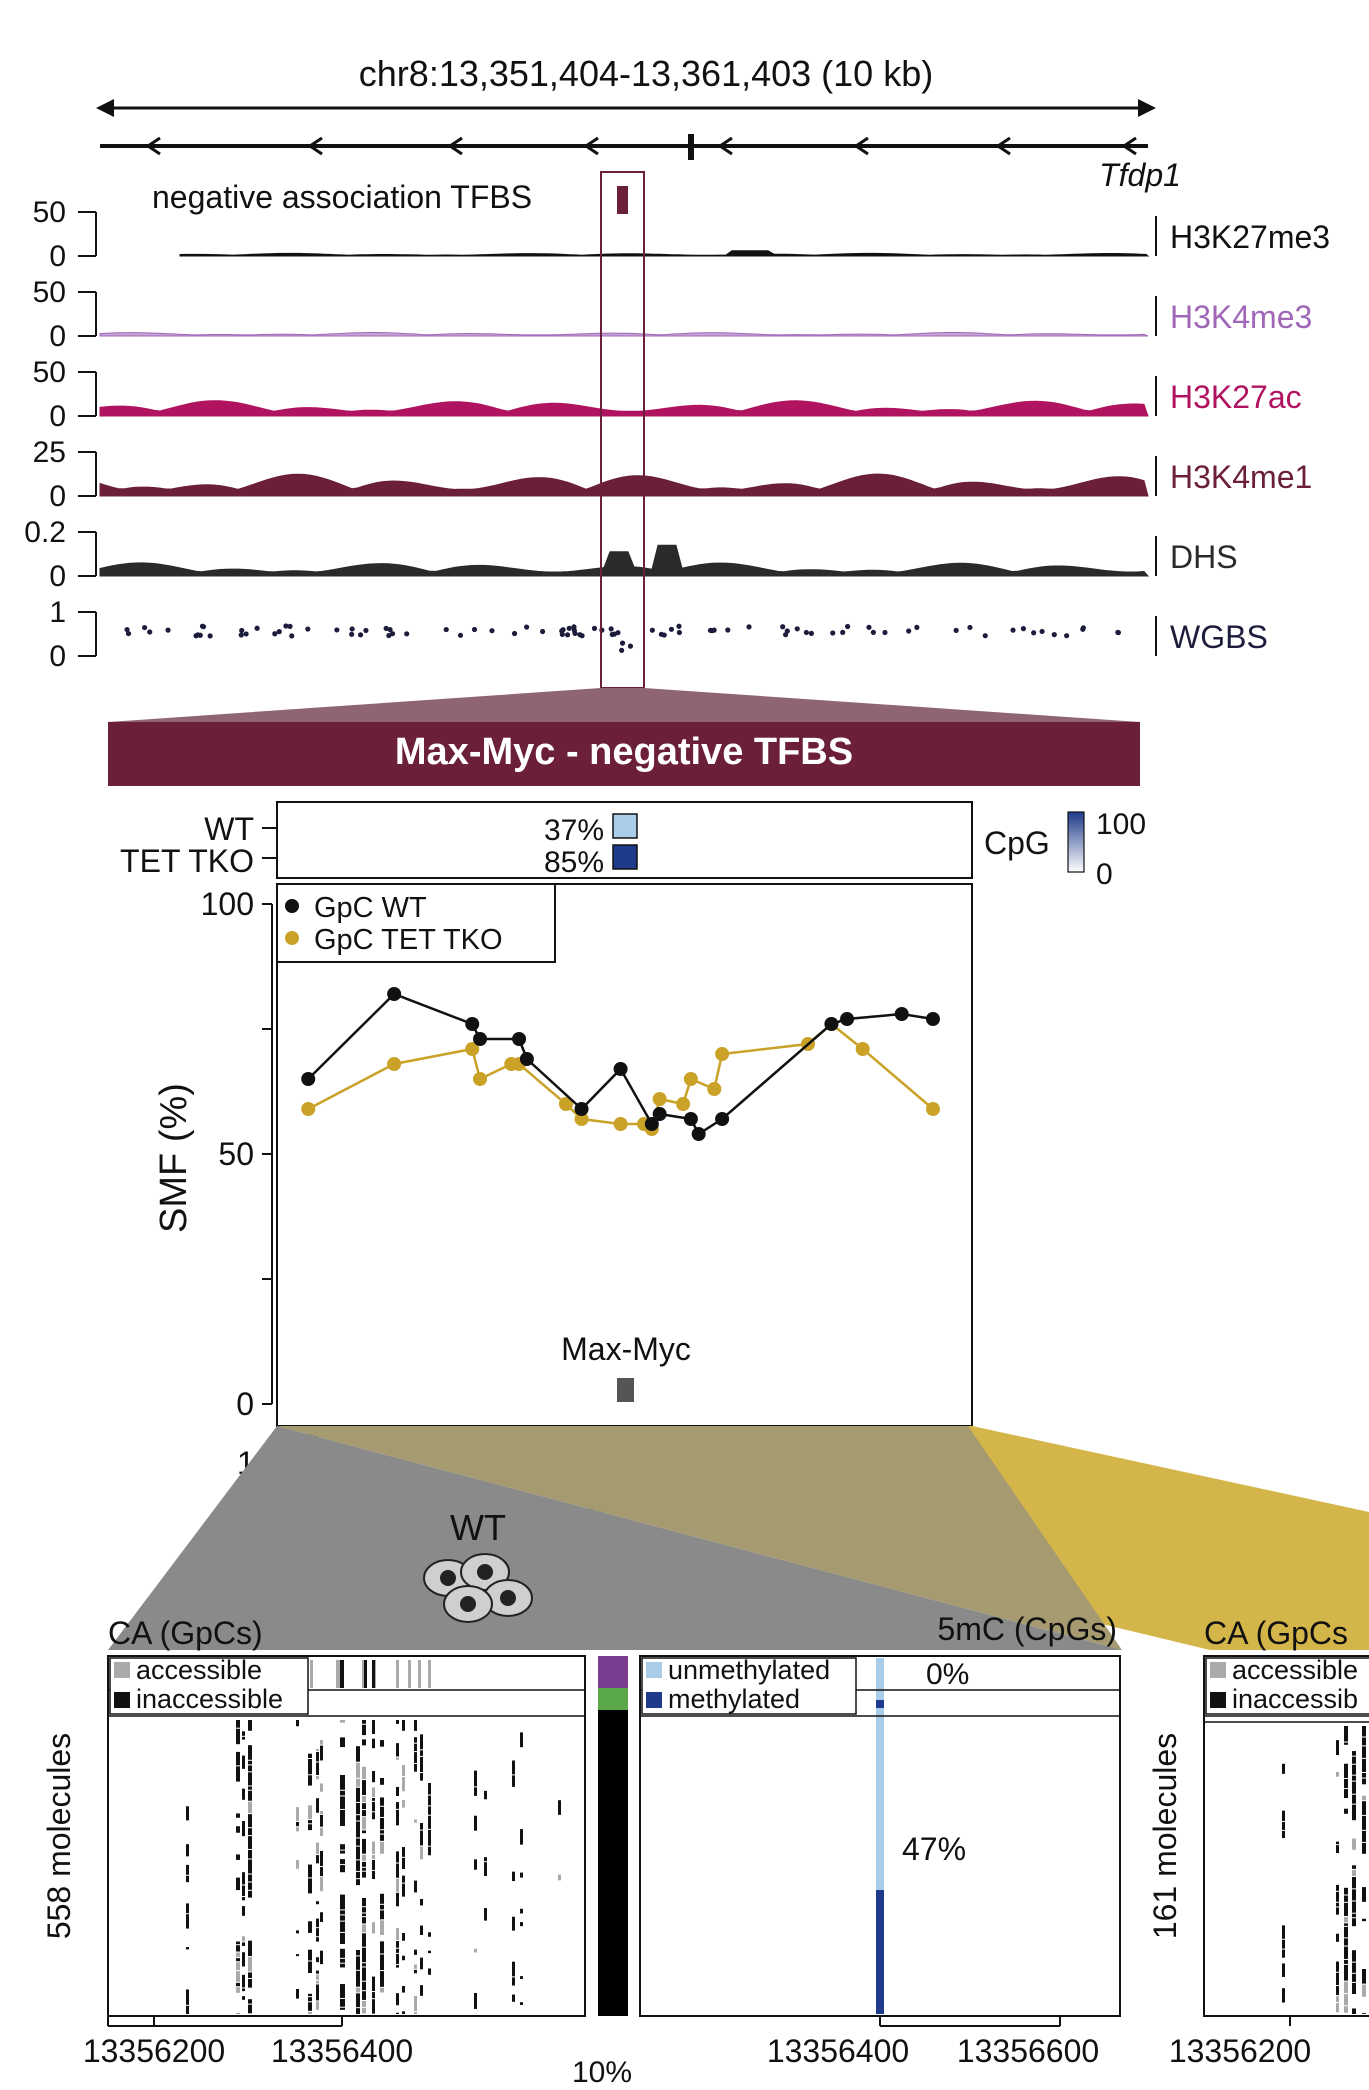 Image resolution: width=1369 pixels, height=2090 pixels. What do you see at coordinates (370, 908) in the screenshot?
I see `legend-label-wt: GpC WT` at bounding box center [370, 908].